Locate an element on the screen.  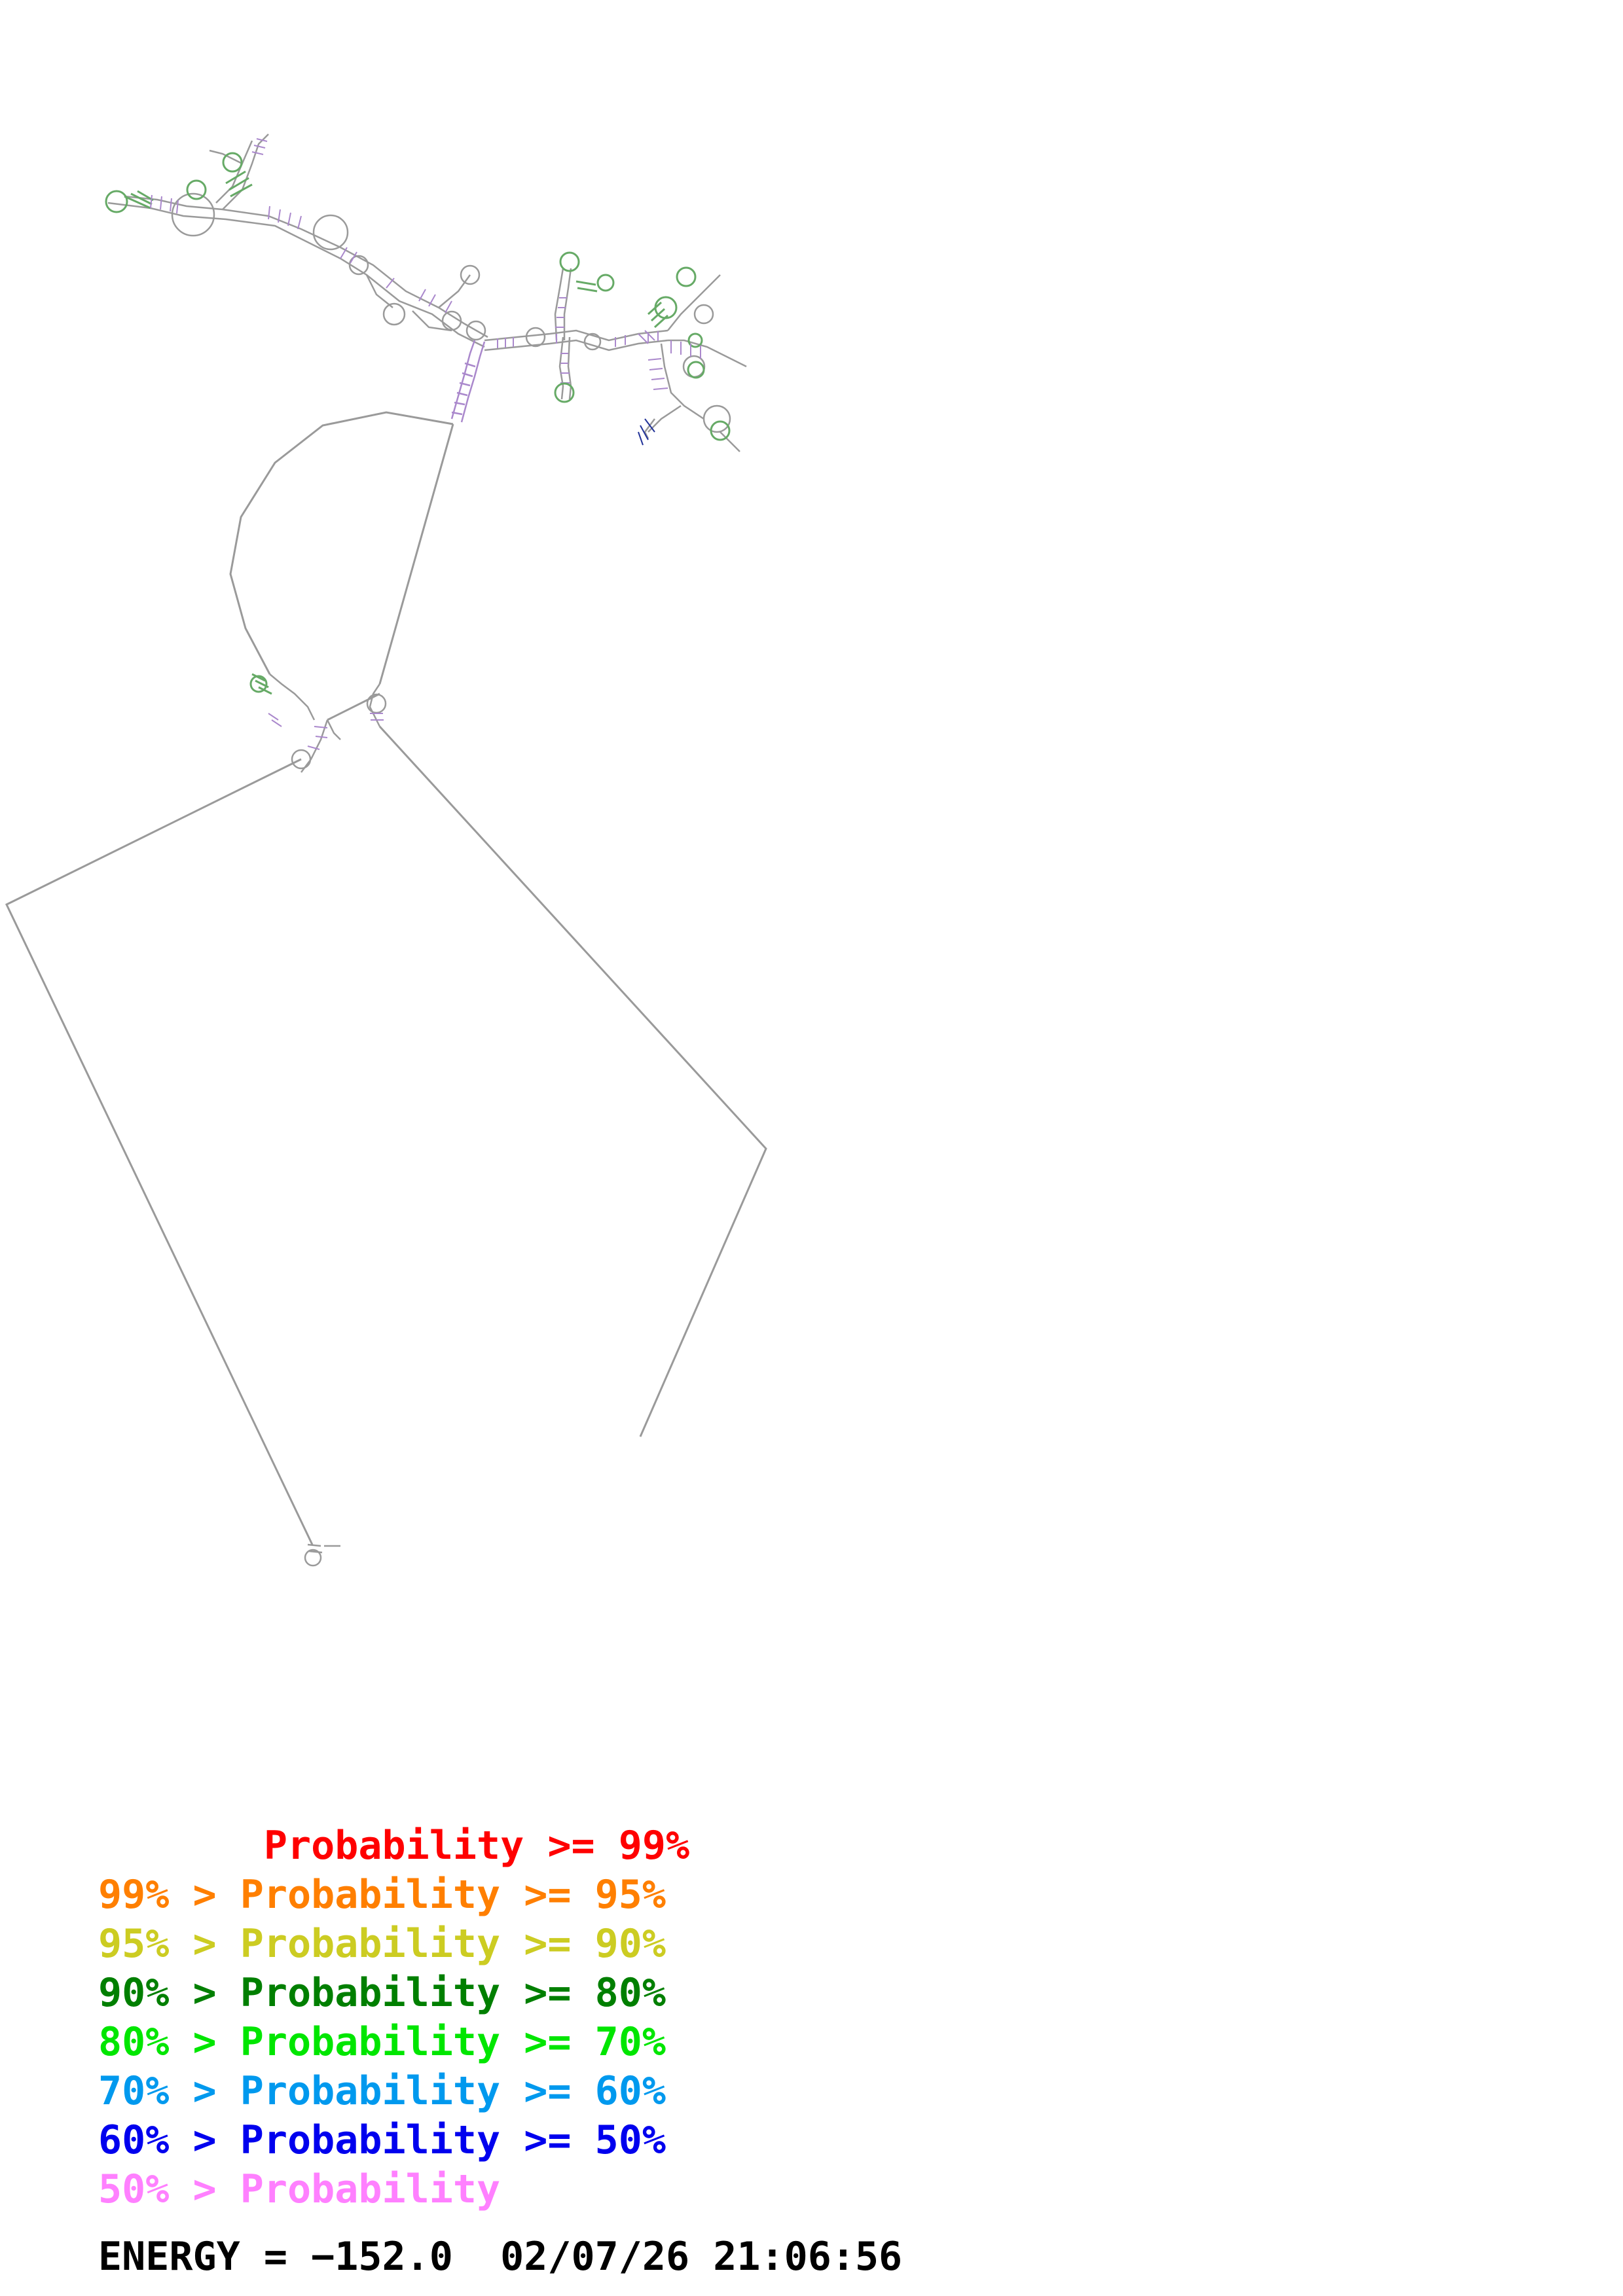
central-arm-helices-green is located at coordinates (584, 327).